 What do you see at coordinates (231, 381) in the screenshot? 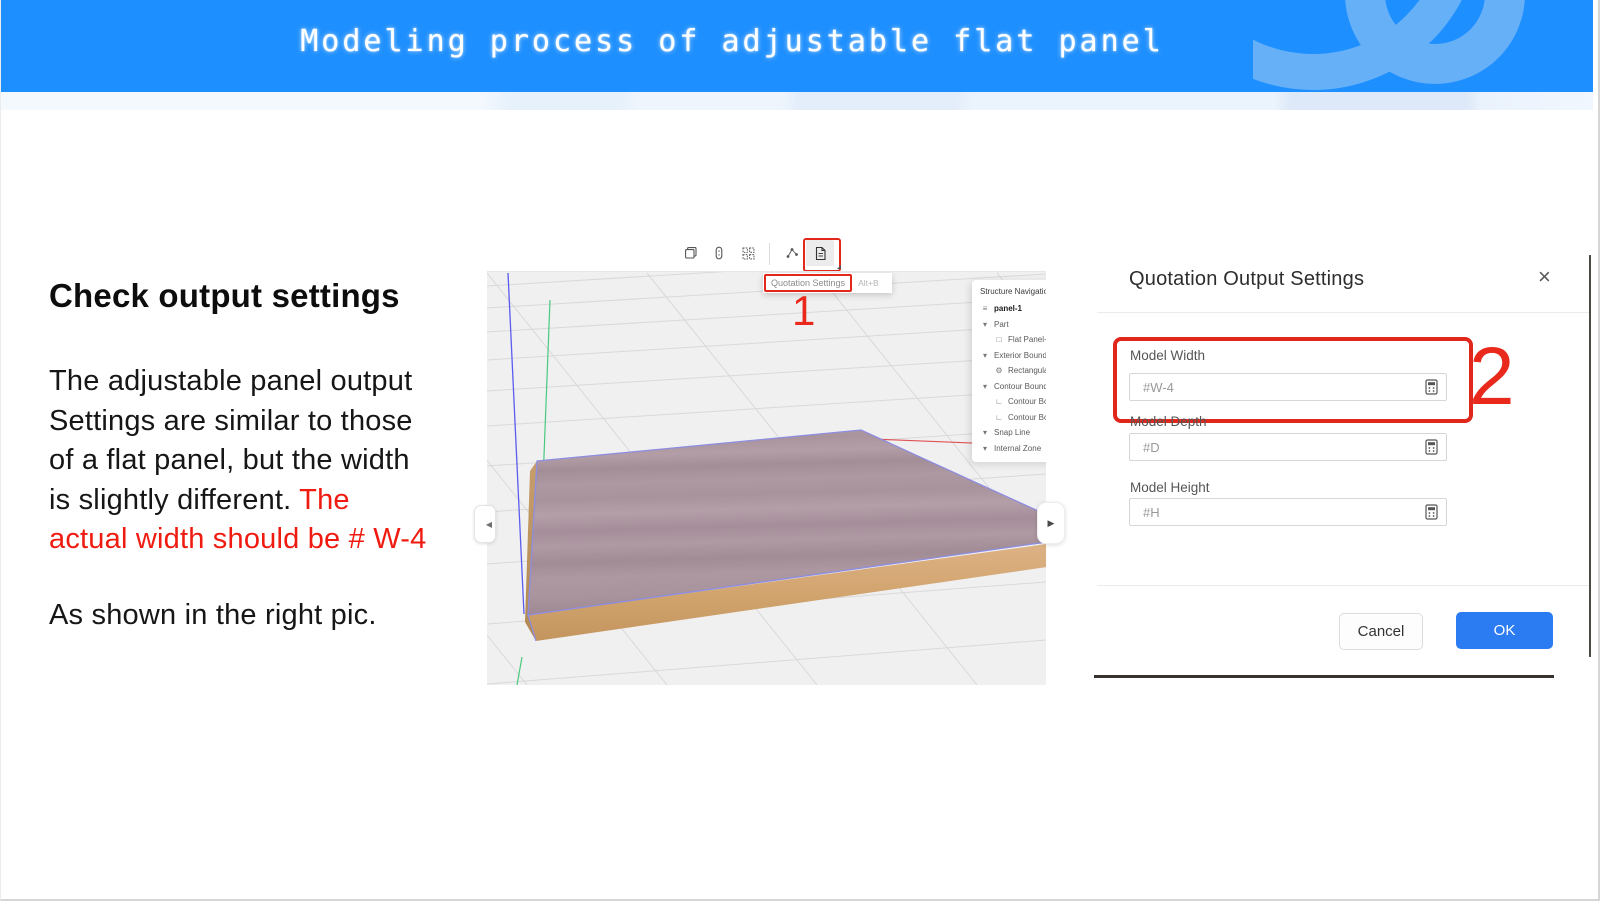
I see `lesson-line: The adjustable panel output` at bounding box center [231, 381].